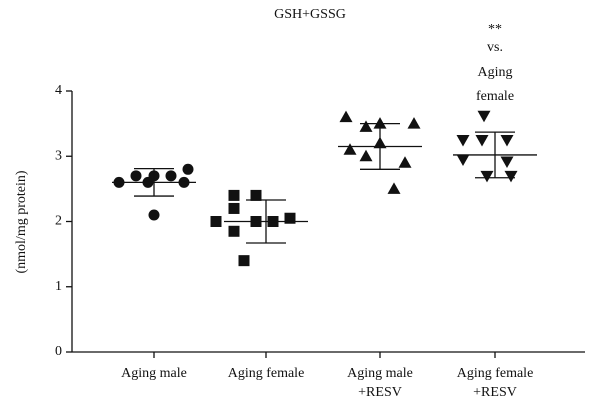 The width and height of the screenshot is (597, 404). What do you see at coordinates (58, 90) in the screenshot?
I see `y-tick-label: 4` at bounding box center [58, 90].